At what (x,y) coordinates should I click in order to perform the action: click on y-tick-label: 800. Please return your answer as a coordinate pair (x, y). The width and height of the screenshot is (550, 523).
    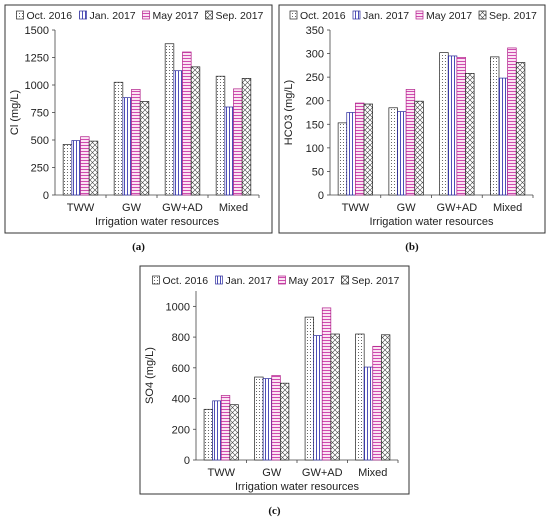
    Looking at the image, I should click on (181, 338).